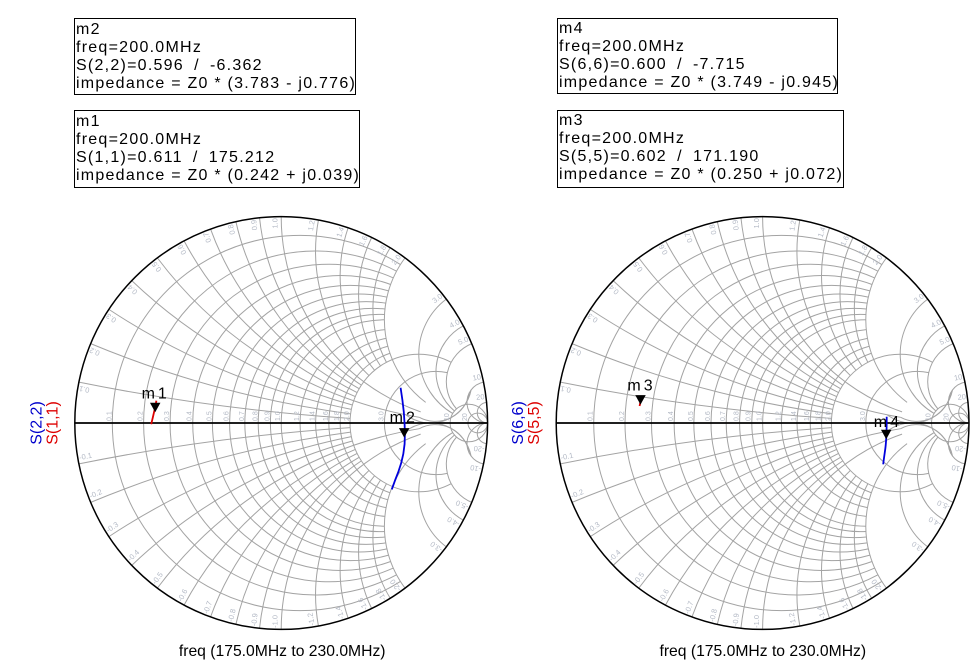  I want to click on svg-text: m4, so click(888, 422).